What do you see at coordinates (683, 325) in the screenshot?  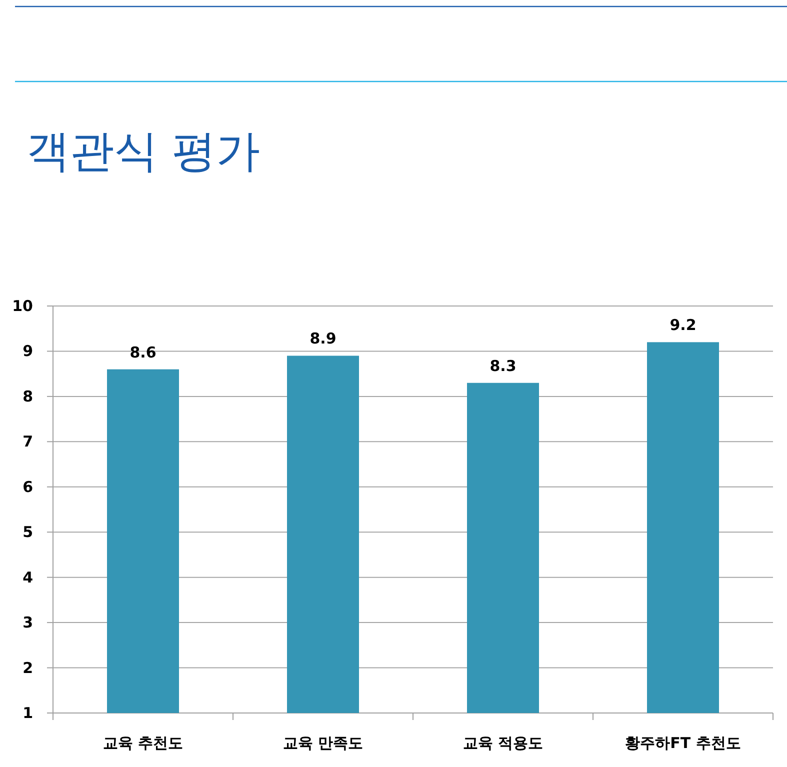 I see `data-label: 9.2` at bounding box center [683, 325].